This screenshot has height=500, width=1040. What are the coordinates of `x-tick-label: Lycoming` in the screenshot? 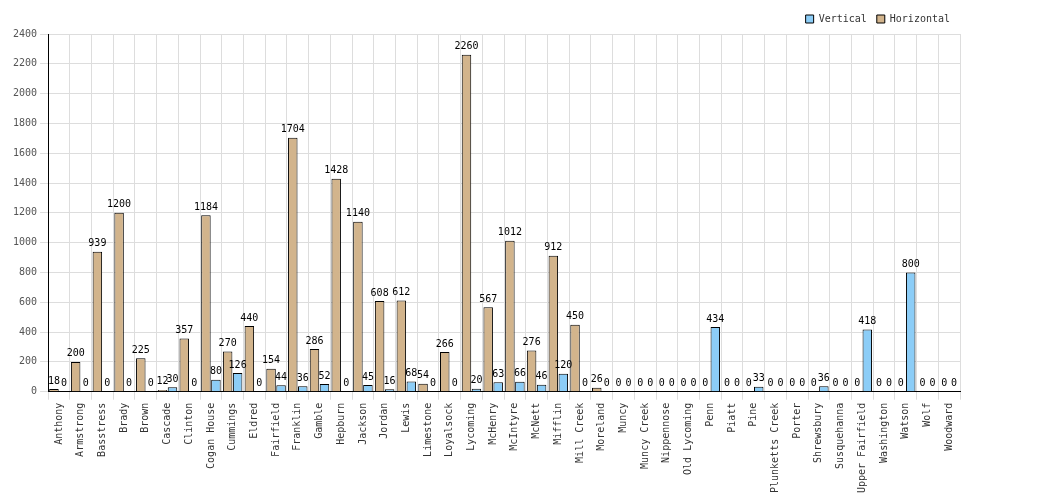 It's located at (471, 426).